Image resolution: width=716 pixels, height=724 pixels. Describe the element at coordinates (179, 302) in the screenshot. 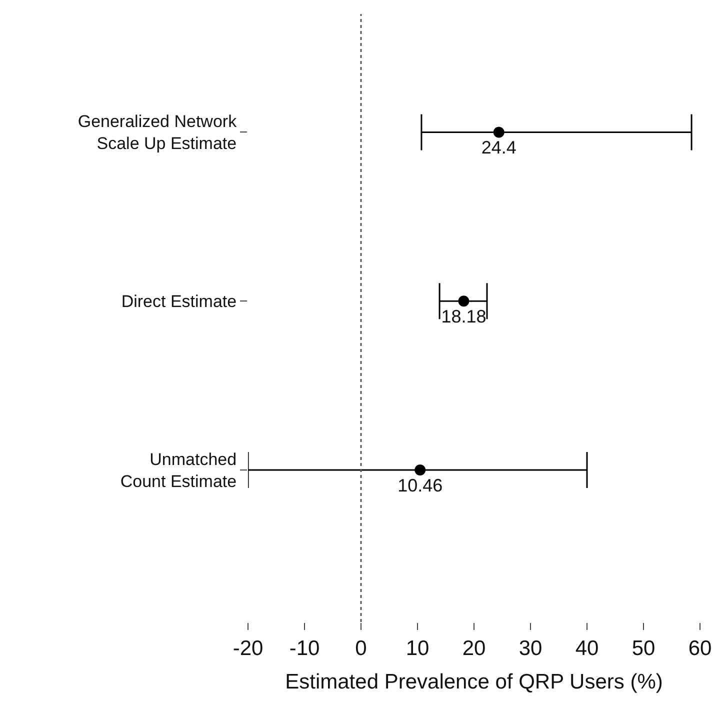

I see `y-tick-label: Direct Estimate` at that location.